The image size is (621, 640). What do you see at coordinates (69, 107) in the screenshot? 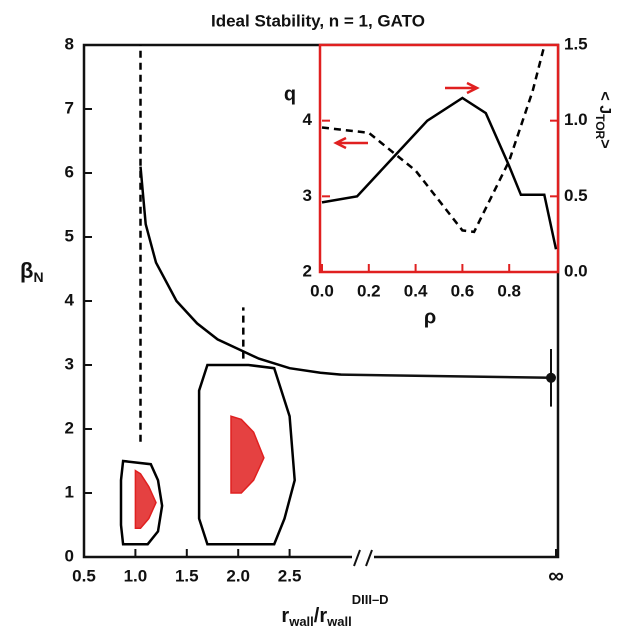
I see `y-tick-label: 7` at bounding box center [69, 107].